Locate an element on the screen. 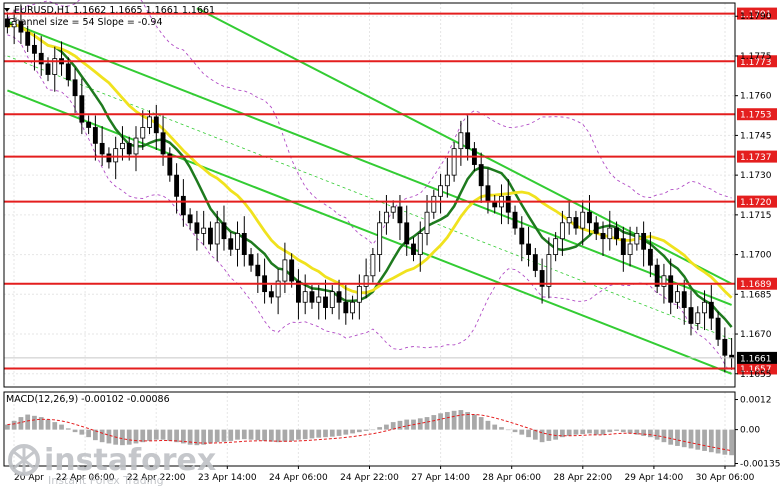 Image resolution: width=781 pixels, height=489 pixels. macd-axis: 0.0012 0.00 -0.00135 is located at coordinates (757, 432).